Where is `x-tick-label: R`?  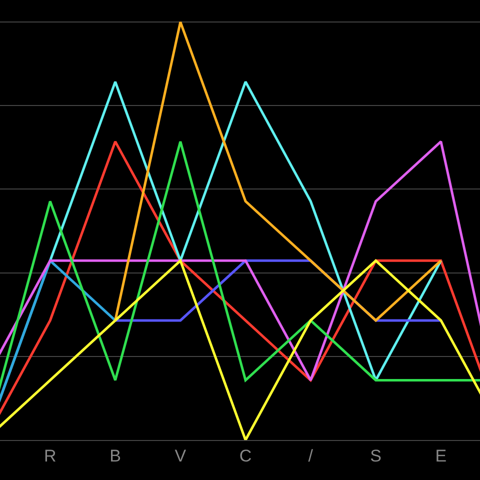 x-tick-label: R is located at coordinates (50, 456).